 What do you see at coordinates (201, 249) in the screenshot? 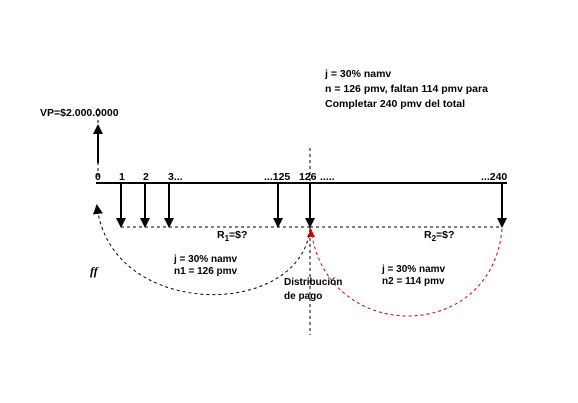
I see `segment1-arc` at bounding box center [201, 249].